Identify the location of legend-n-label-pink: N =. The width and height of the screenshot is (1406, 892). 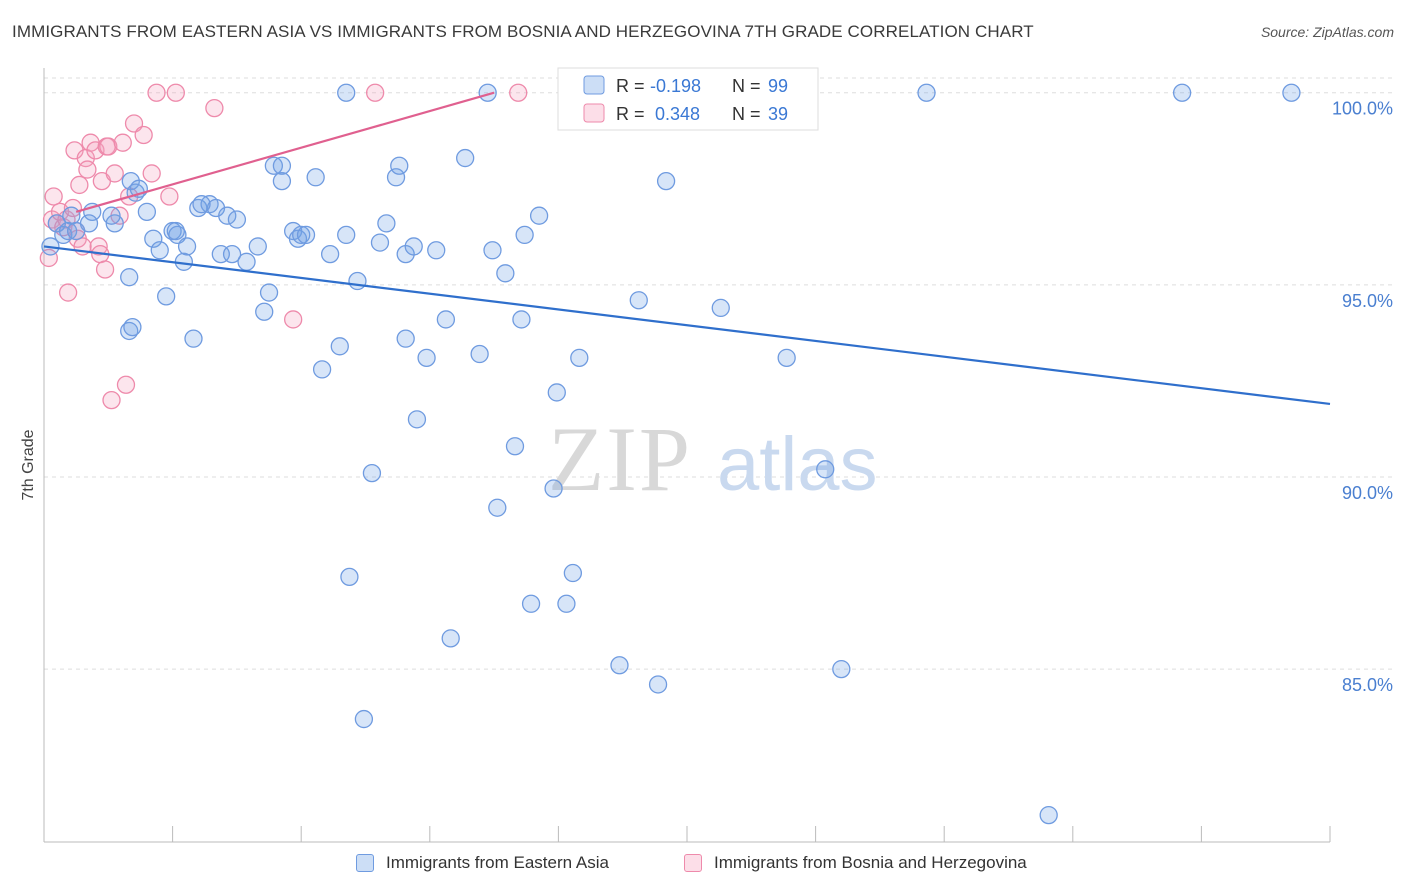
(746, 114).